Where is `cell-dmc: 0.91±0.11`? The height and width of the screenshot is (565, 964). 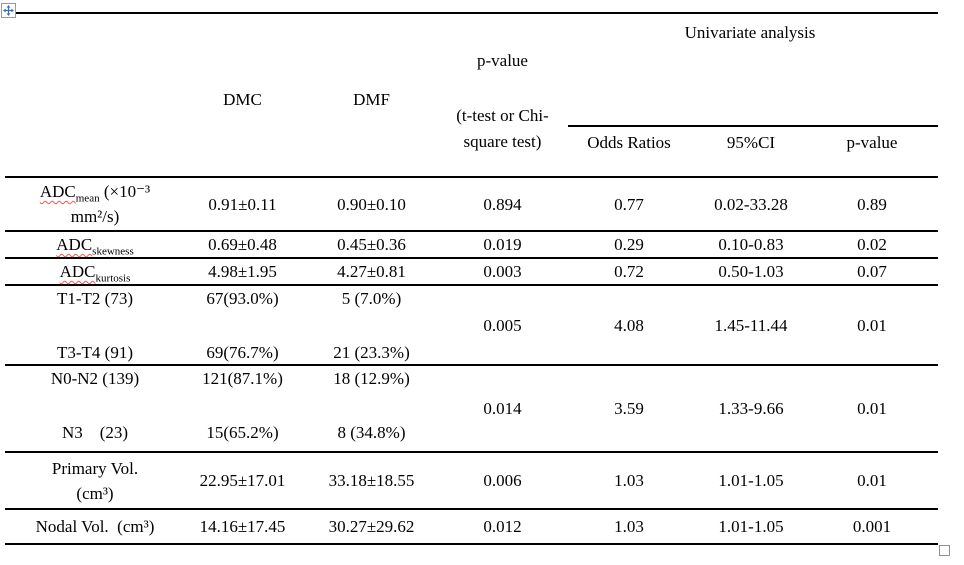
cell-dmc: 0.91±0.11 is located at coordinates (242, 204).